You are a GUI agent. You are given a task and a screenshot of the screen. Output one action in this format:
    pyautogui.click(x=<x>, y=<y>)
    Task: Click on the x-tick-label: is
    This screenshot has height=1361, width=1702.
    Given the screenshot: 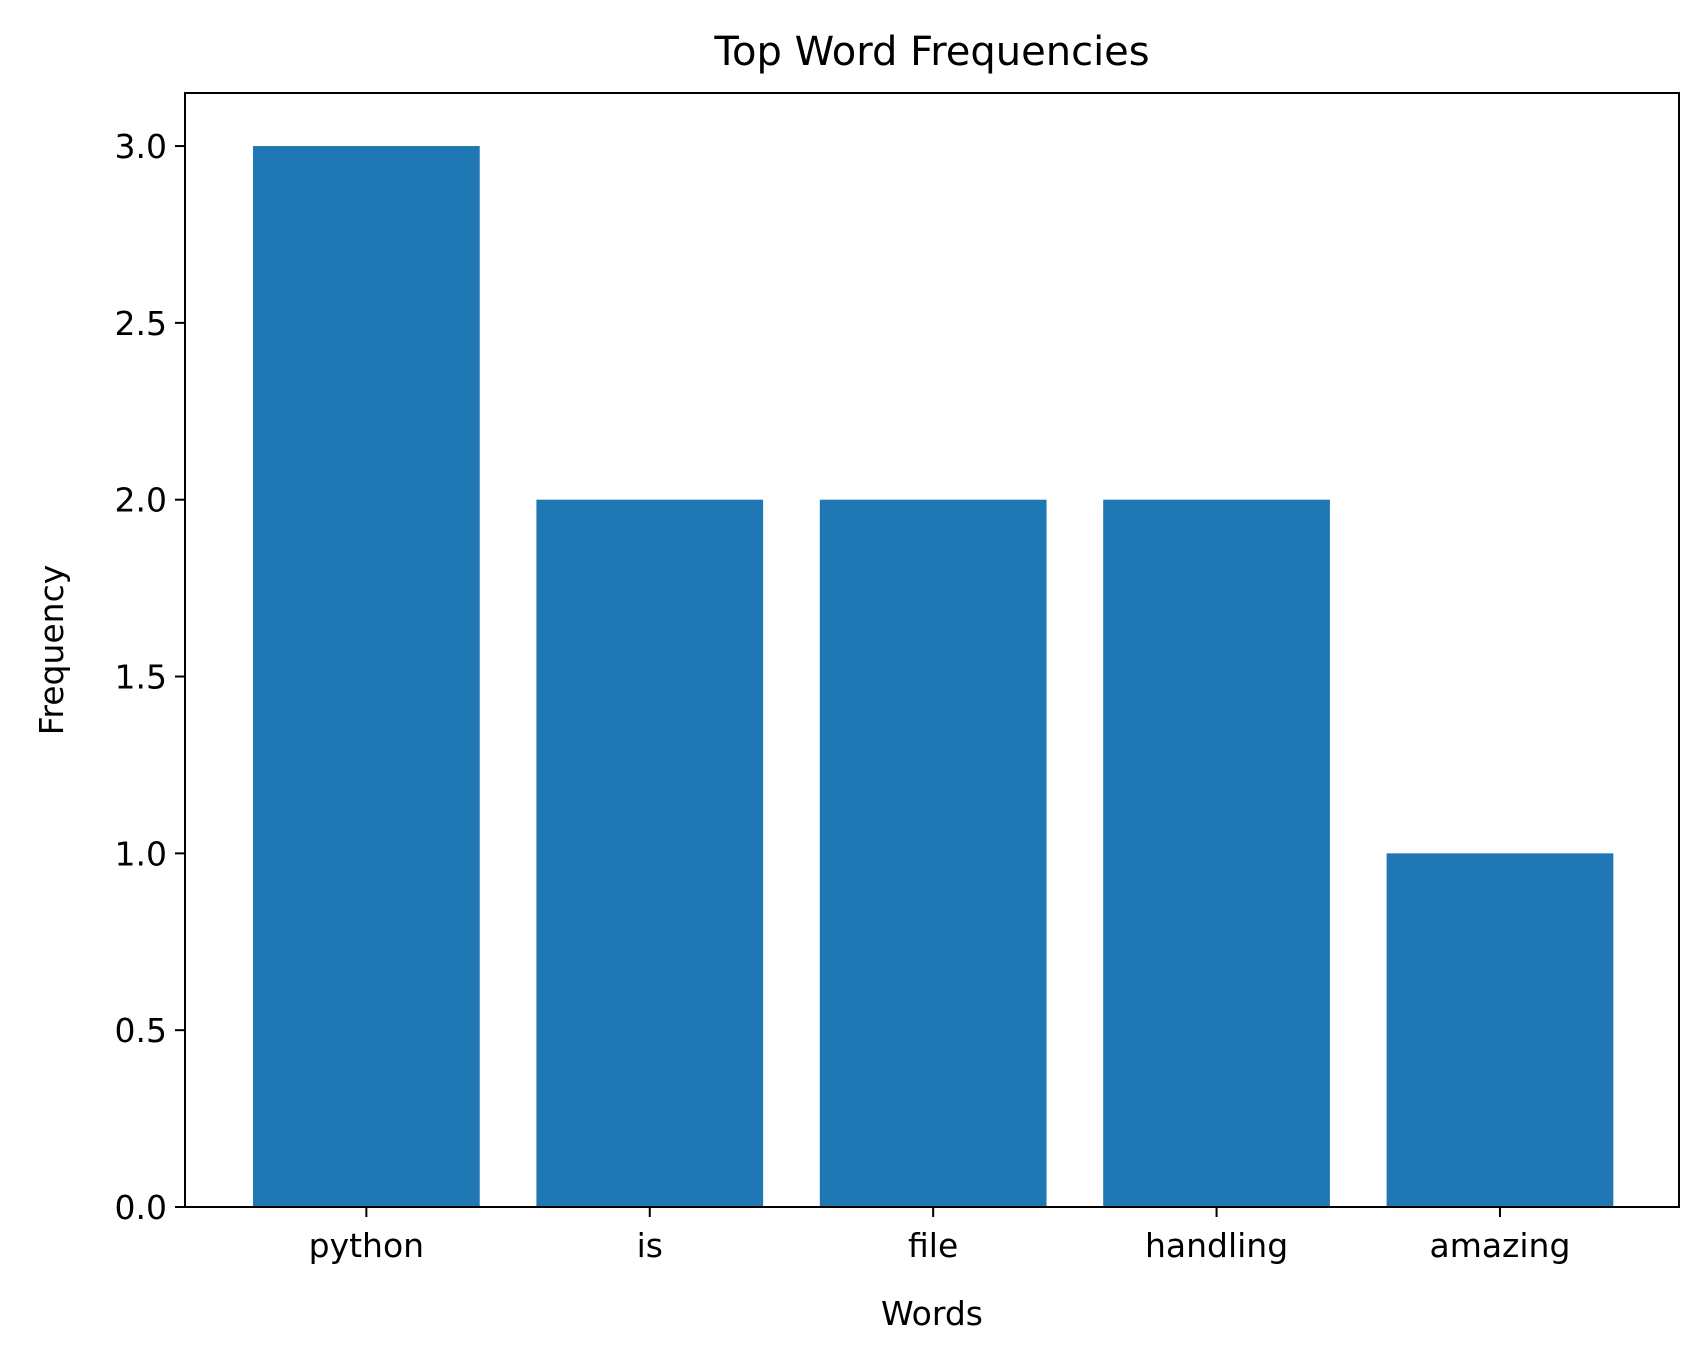 What is the action you would take?
    pyautogui.click(x=650, y=1245)
    